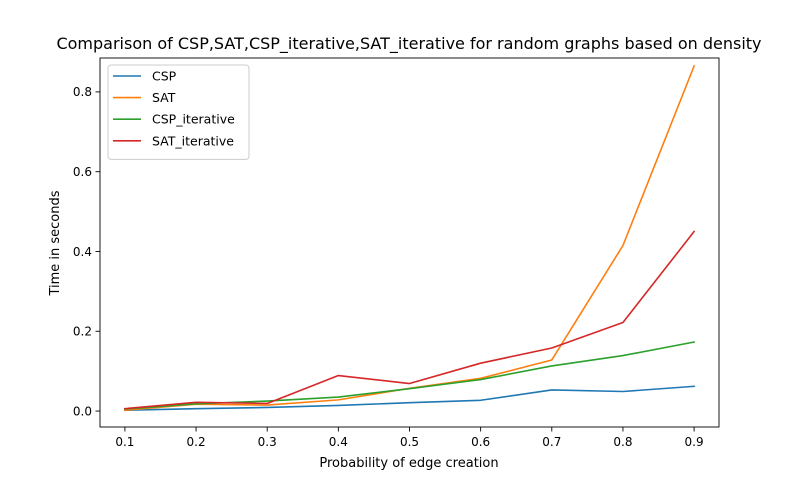 This screenshot has height=484, width=799. I want to click on y-tick-label: 0.2, so click(82, 332).